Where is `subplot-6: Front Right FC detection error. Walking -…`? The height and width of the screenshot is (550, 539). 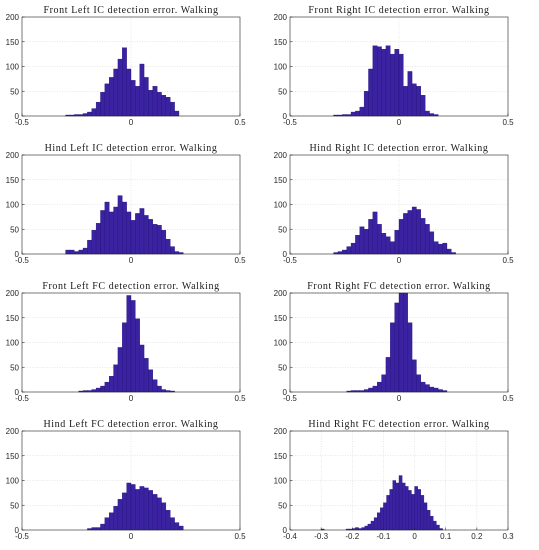
subplot-6: Front Right FC detection error. Walking -… is located at coordinates (394, 342).